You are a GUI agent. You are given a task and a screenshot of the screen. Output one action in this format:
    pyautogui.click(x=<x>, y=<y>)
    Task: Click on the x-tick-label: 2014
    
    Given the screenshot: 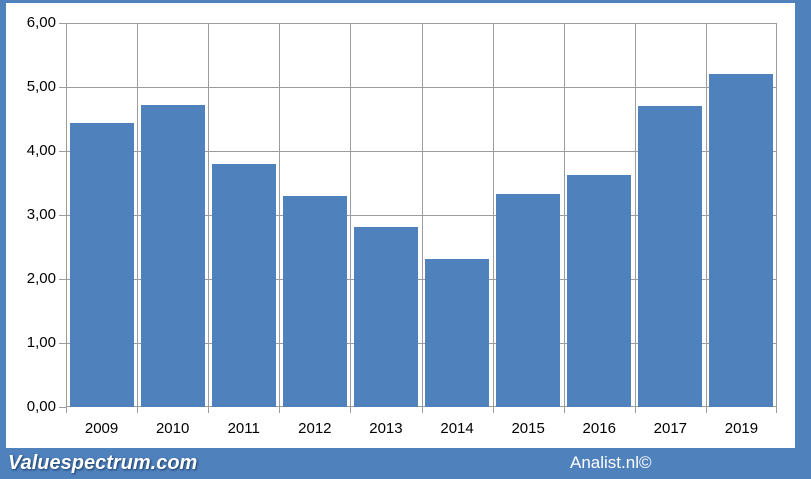 What is the action you would take?
    pyautogui.click(x=457, y=428)
    